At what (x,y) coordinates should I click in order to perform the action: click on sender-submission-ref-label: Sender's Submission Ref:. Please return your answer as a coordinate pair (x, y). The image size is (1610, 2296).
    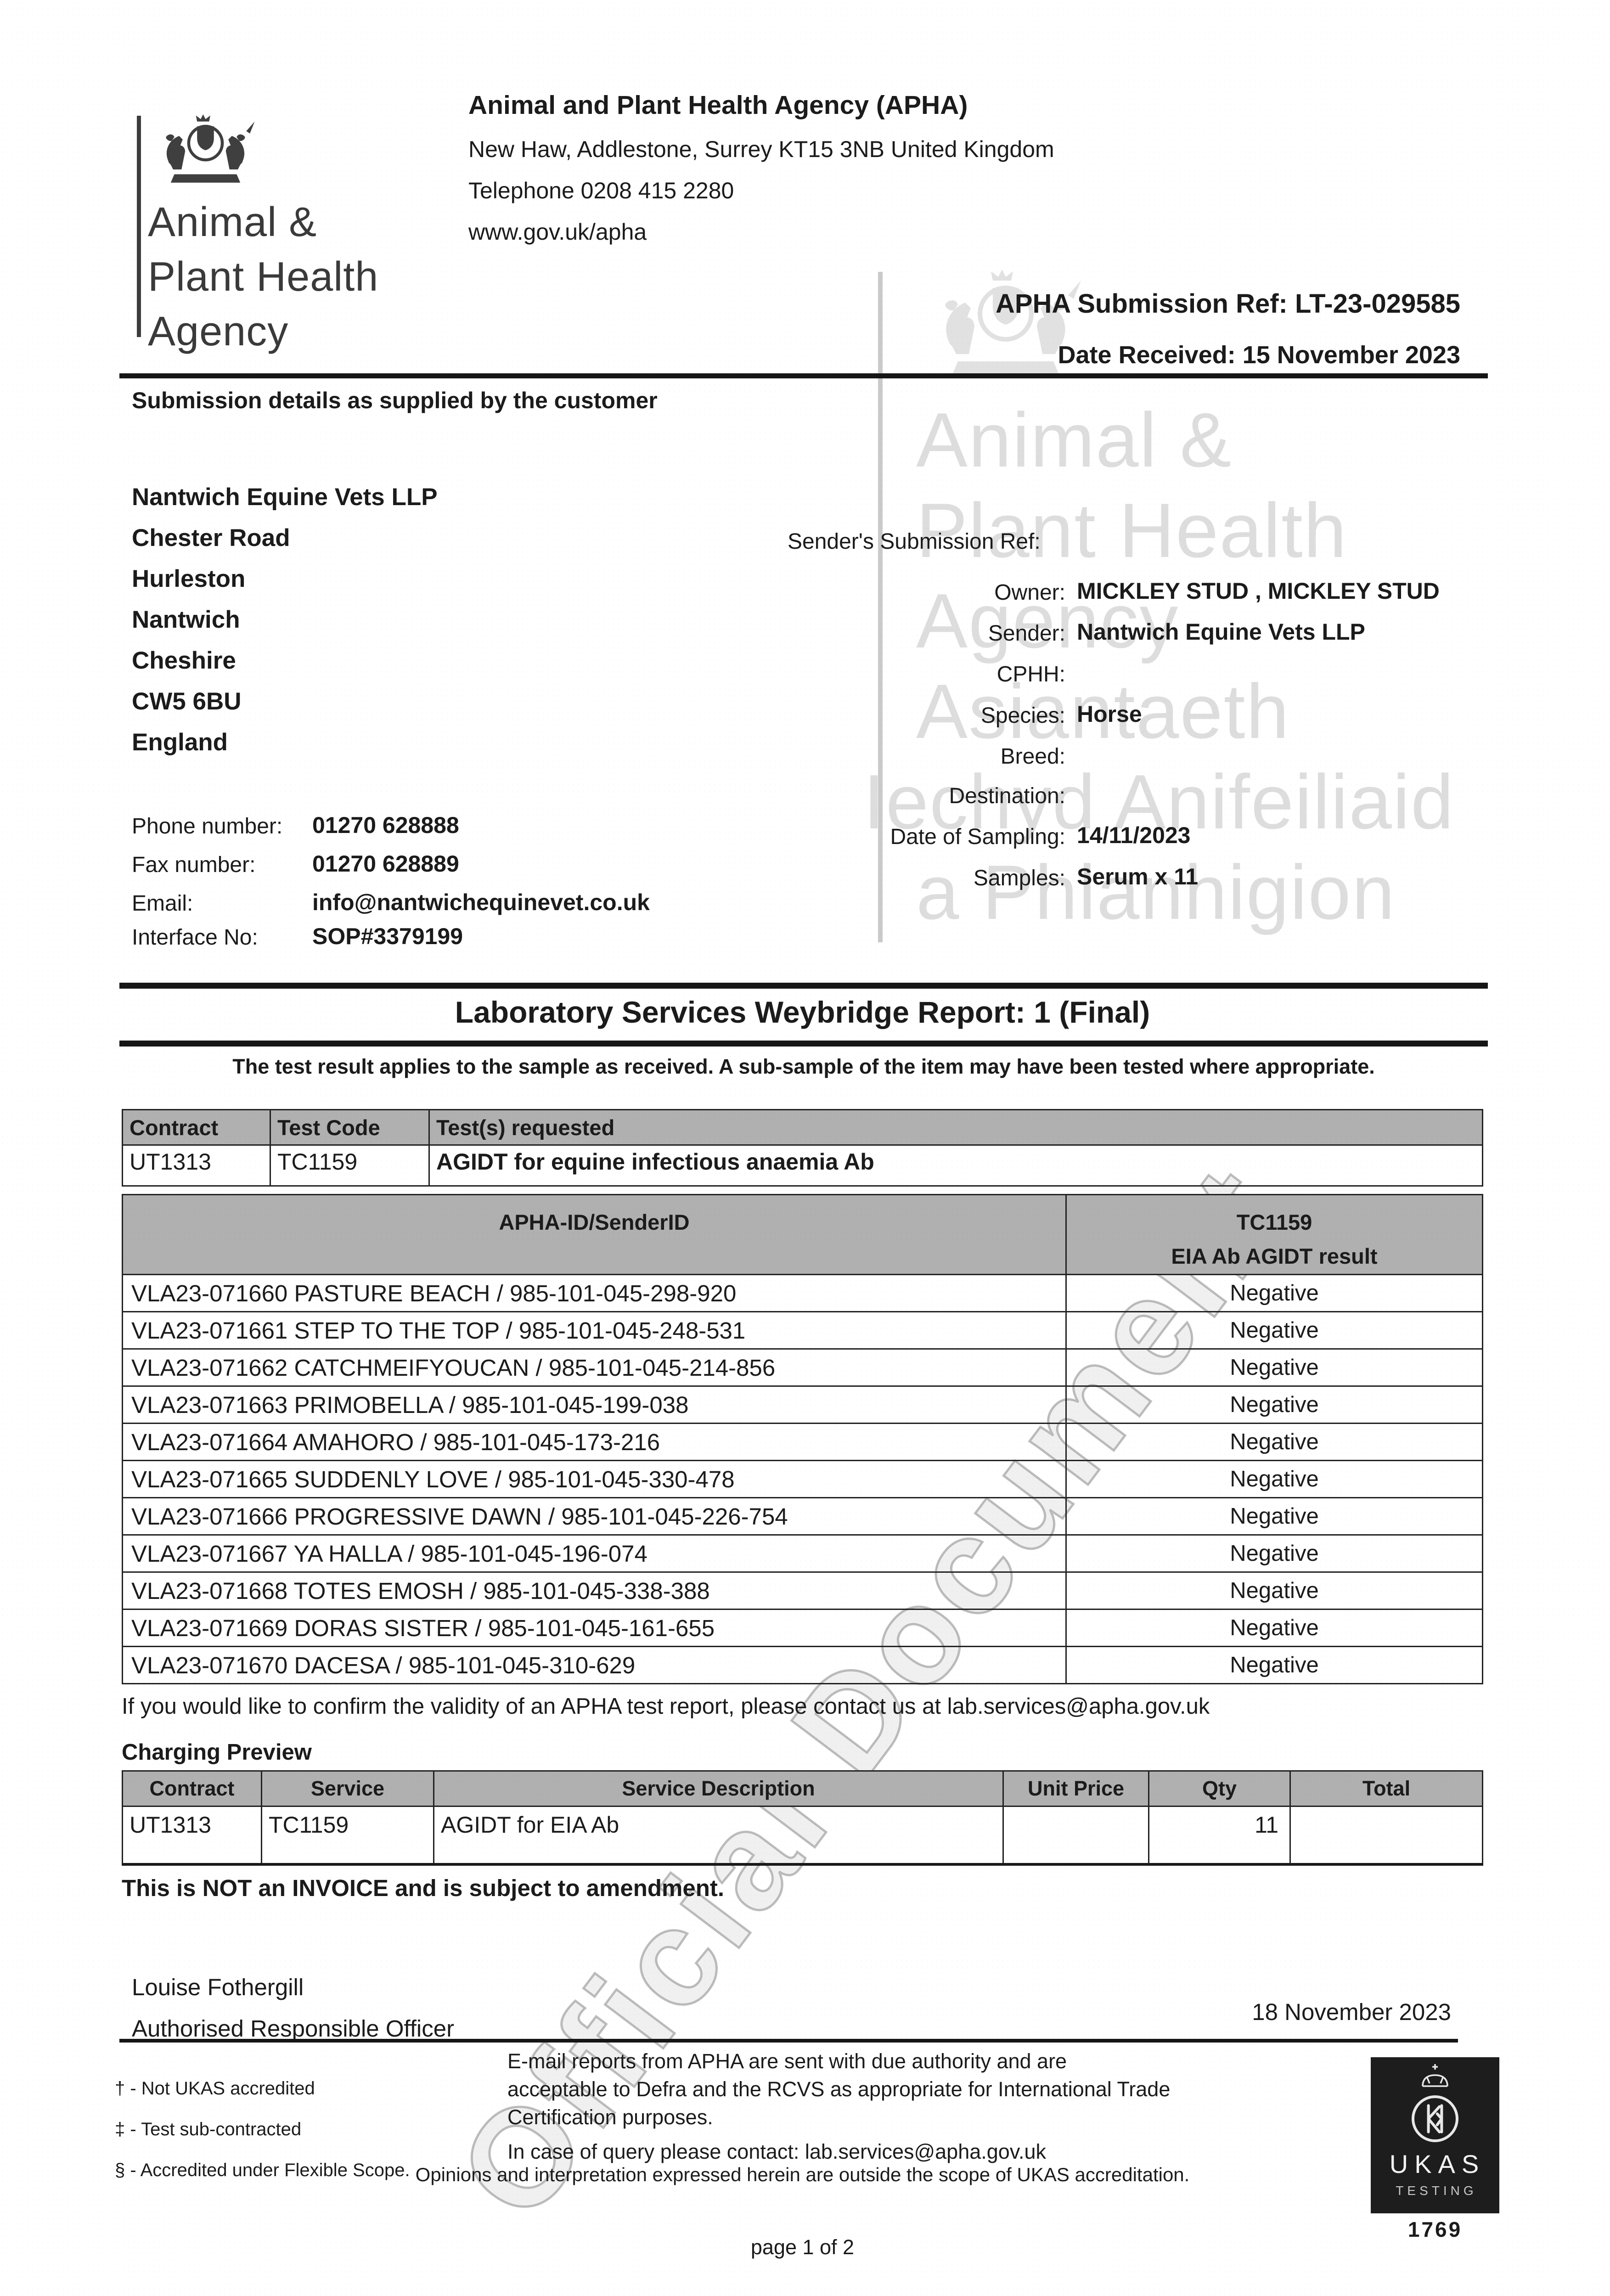
    Looking at the image, I should click on (914, 541).